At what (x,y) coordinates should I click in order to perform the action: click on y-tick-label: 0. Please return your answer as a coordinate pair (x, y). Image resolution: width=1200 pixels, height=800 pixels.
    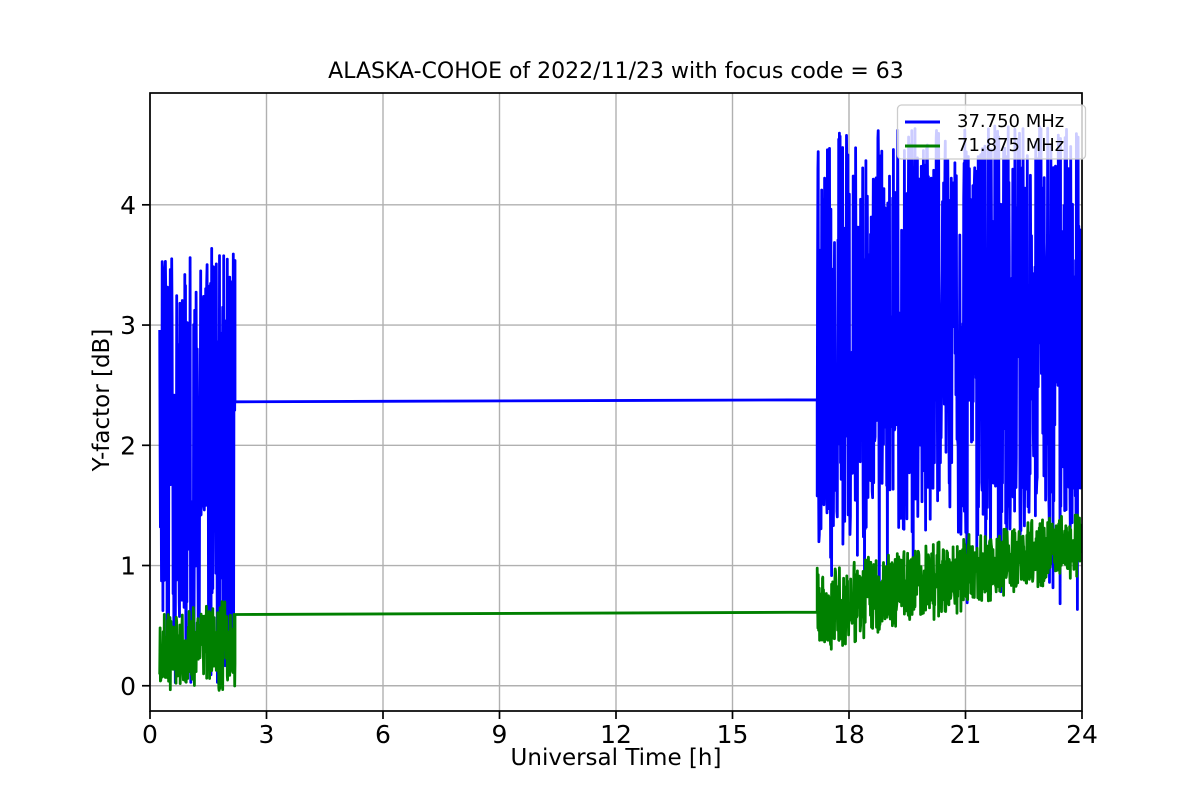
    Looking at the image, I should click on (128, 686).